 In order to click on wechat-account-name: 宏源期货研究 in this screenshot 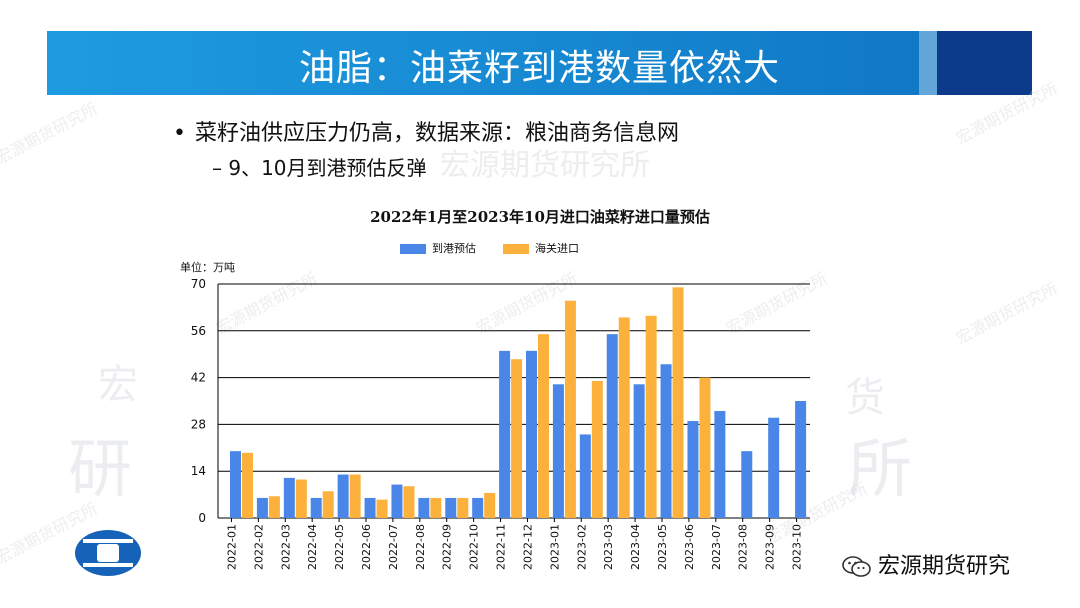, I will do `click(944, 566)`.